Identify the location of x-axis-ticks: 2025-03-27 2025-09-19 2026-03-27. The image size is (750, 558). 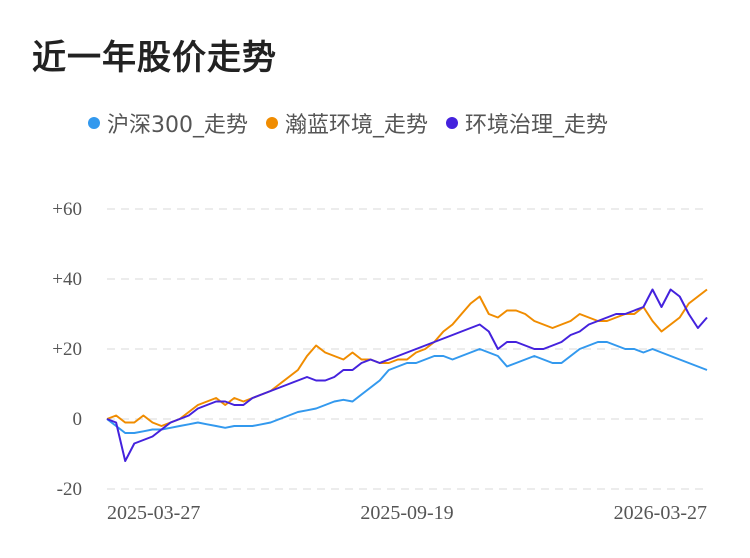
(407, 513).